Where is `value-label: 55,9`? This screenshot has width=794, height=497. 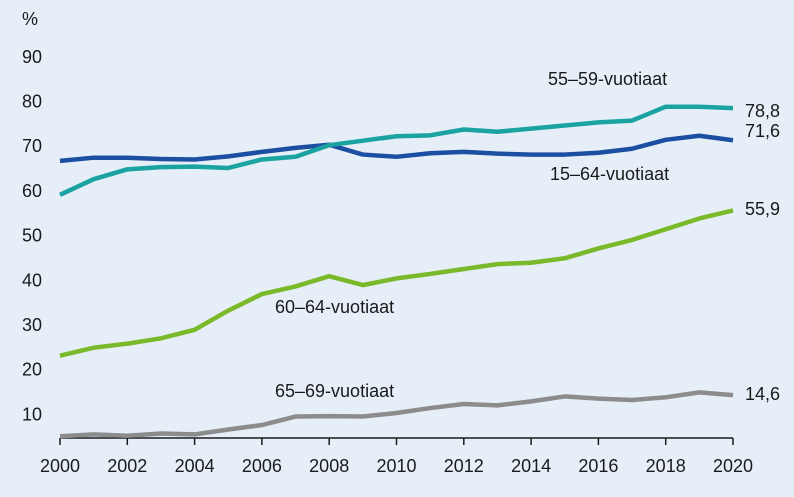 value-label: 55,9 is located at coordinates (762, 209).